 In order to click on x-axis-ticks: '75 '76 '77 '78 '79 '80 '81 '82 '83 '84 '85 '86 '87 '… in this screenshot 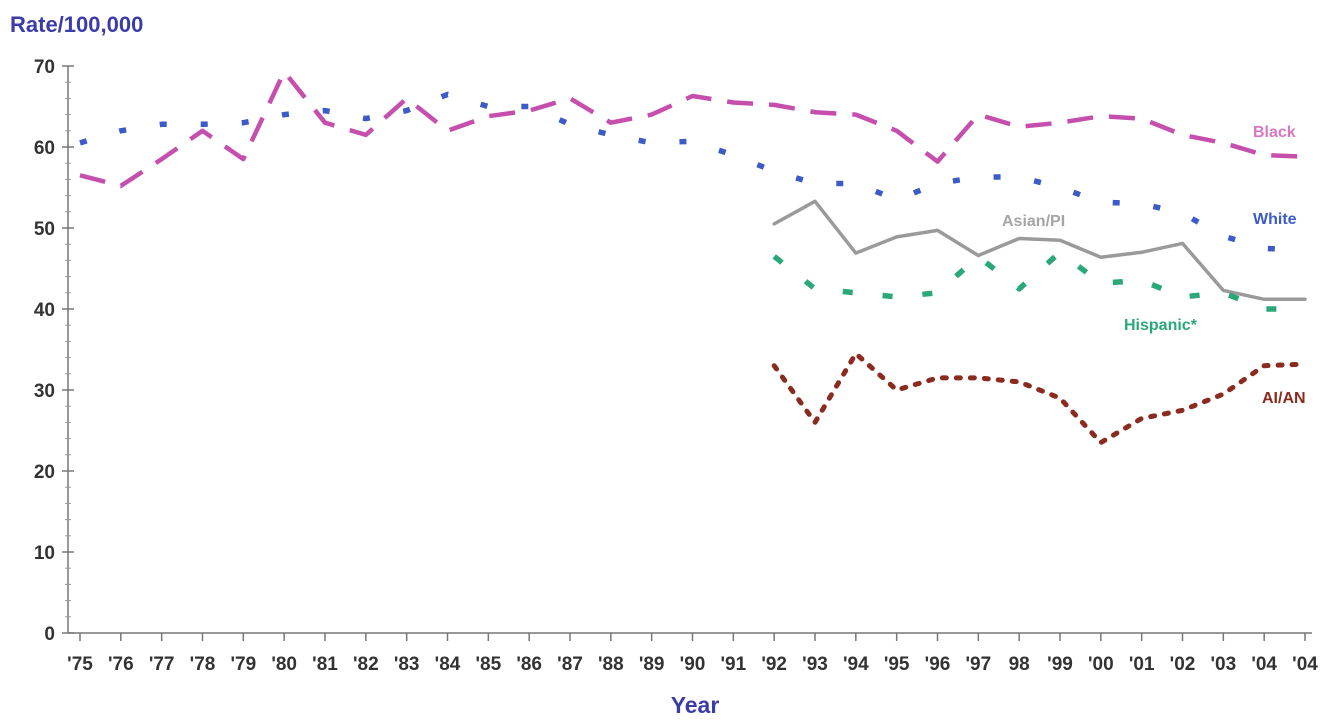, I will do `click(692, 654)`.